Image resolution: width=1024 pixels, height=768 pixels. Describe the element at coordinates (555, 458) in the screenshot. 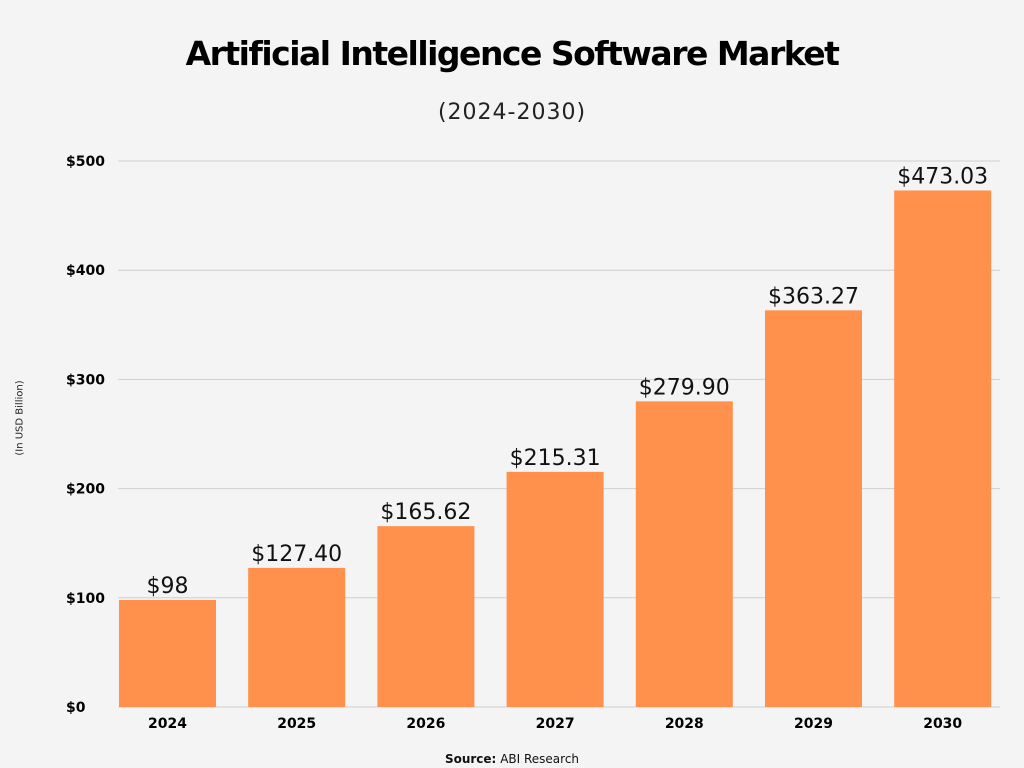

I see `data-label: $215.31` at that location.